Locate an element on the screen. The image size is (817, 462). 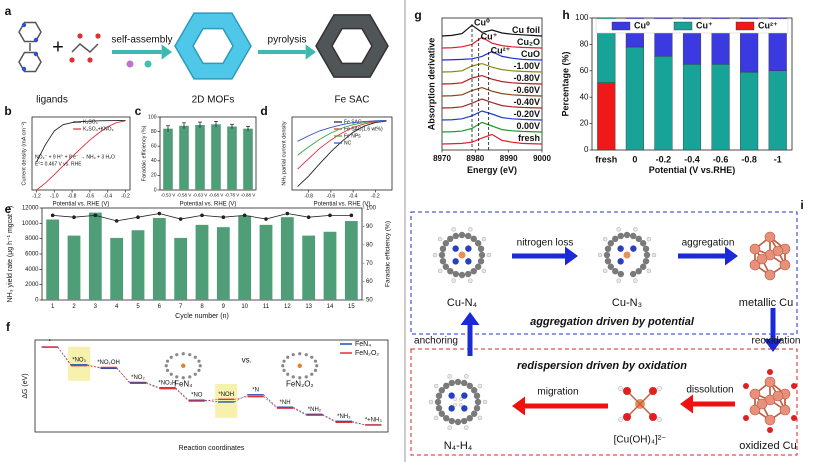
x-tick-label: 8990 is located at coordinates (509, 158).